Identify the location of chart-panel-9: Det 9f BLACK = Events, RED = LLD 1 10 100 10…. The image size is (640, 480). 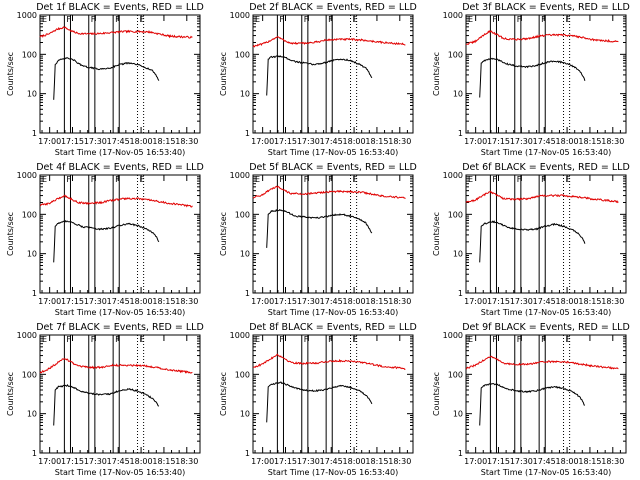
(531, 399).